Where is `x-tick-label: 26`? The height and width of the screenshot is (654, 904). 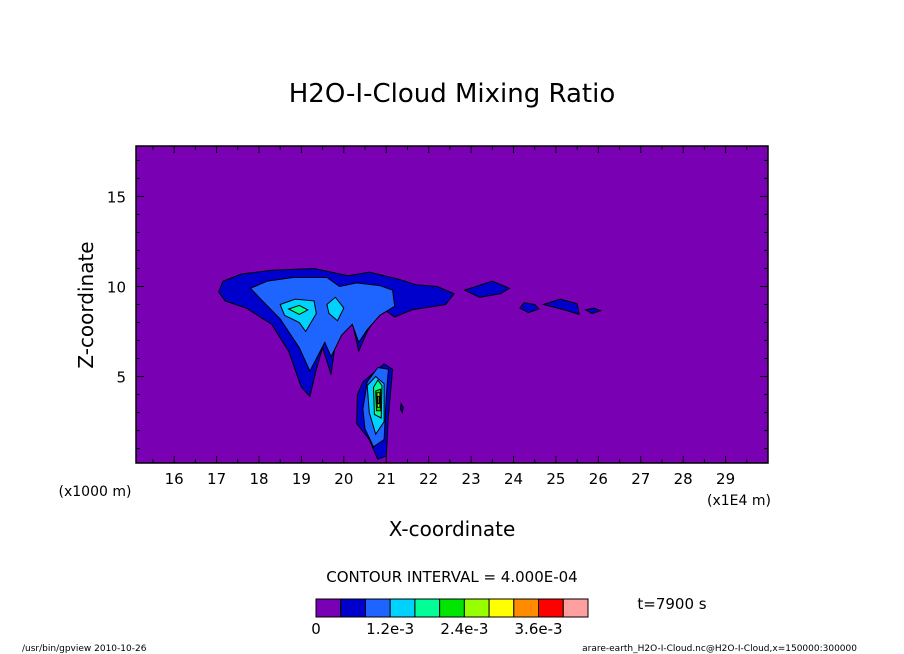 x-tick-label: 26 is located at coordinates (598, 479).